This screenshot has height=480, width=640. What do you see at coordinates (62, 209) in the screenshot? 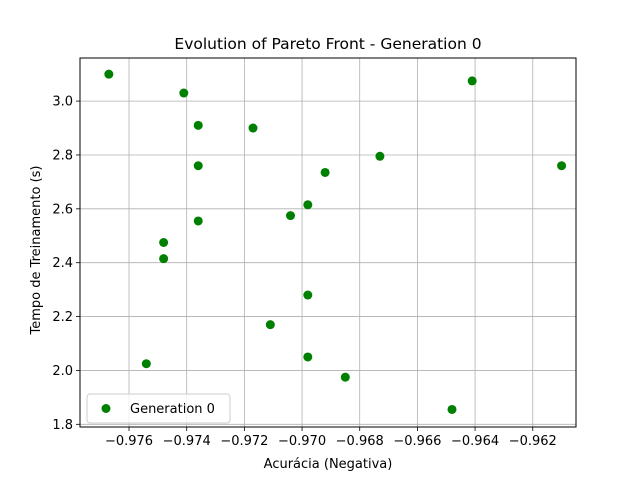
I see `y-tick-label: 2.6` at bounding box center [62, 209].